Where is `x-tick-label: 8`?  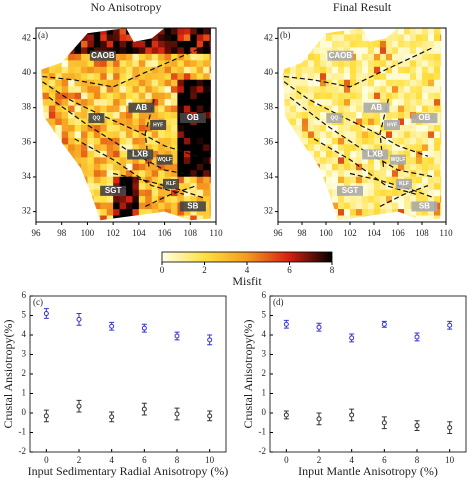
x-tick-label: 8 is located at coordinates (332, 270).